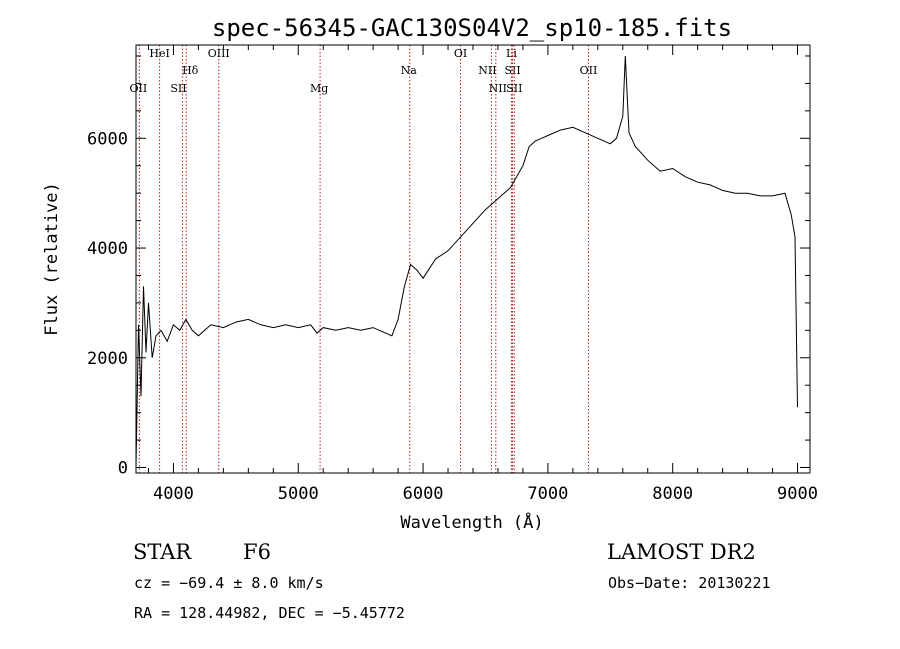 The height and width of the screenshot is (649, 900). Describe the element at coordinates (257, 552) in the screenshot. I see `object-subclass: F6` at that location.